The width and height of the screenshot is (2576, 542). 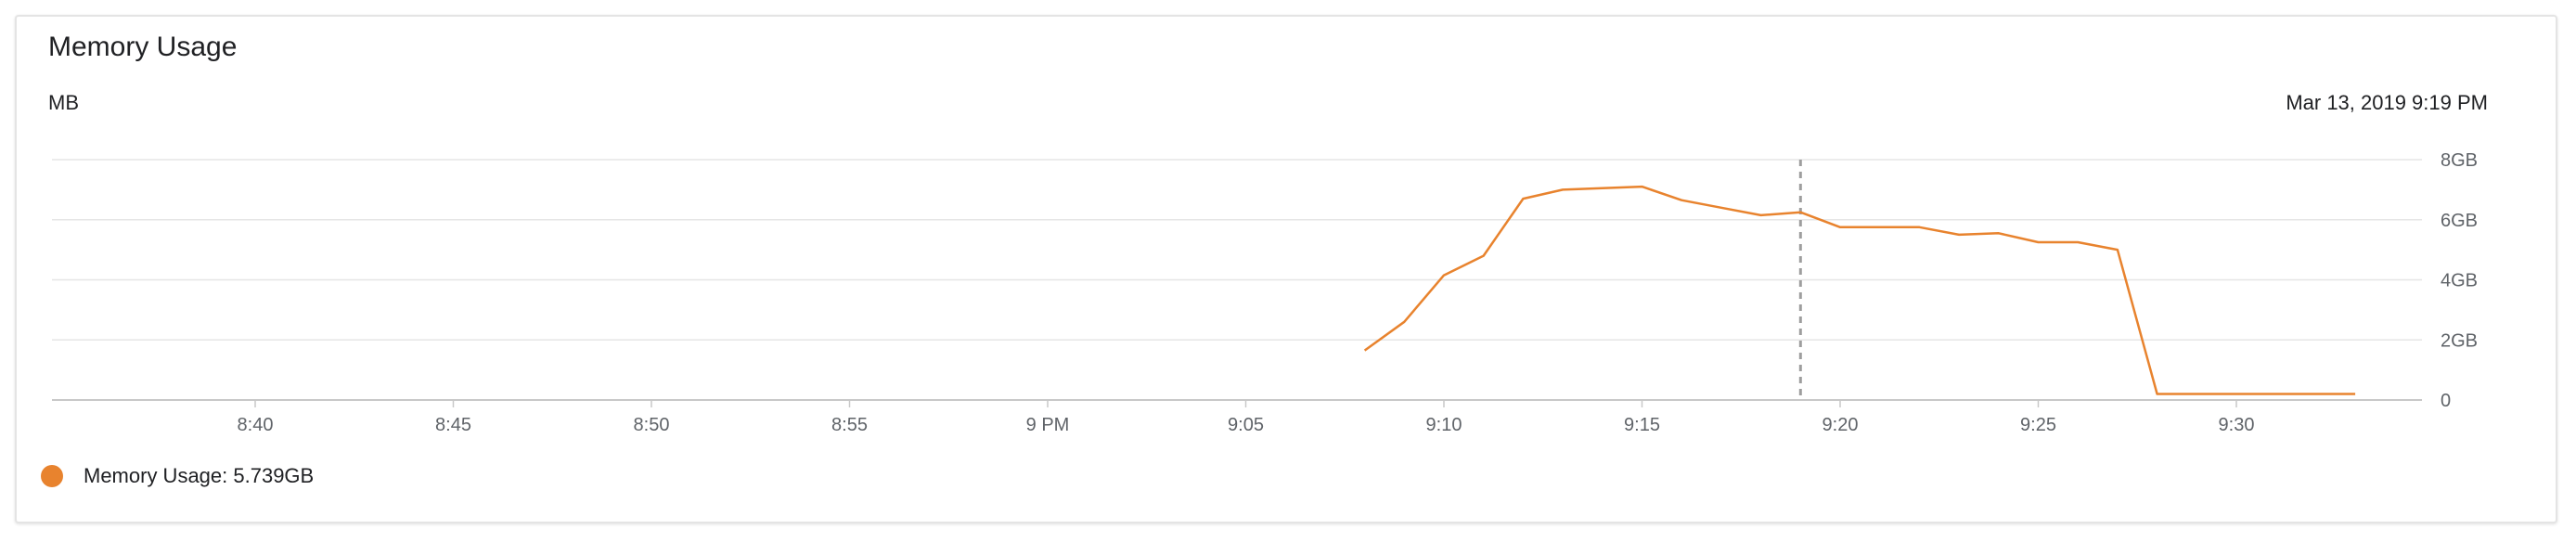 What do you see at coordinates (52, 476) in the screenshot?
I see `legend-series-dot` at bounding box center [52, 476].